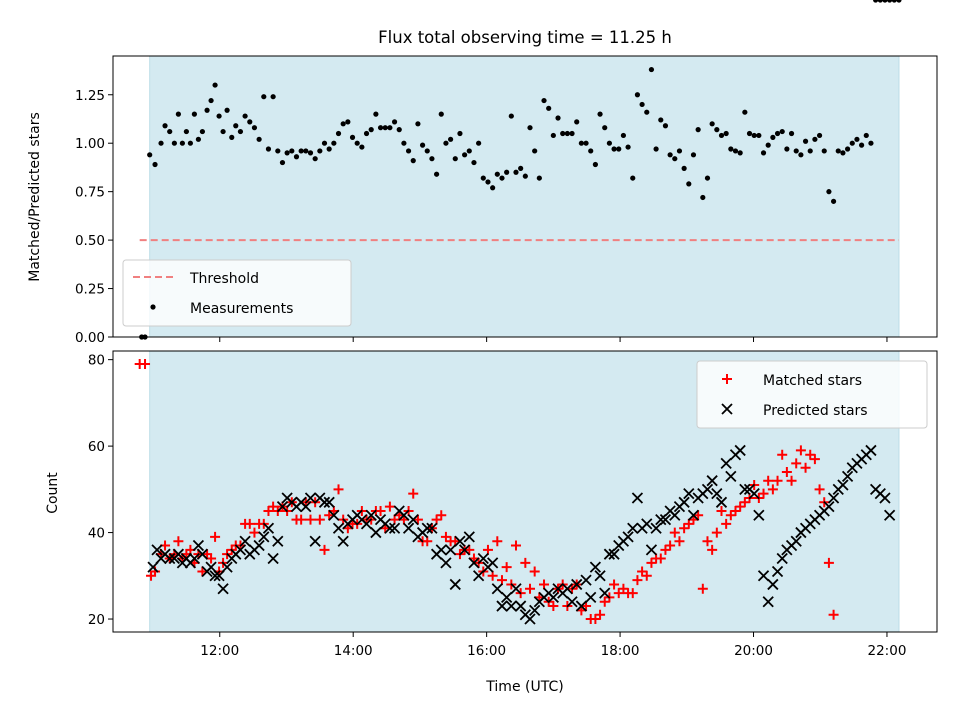 The height and width of the screenshot is (724, 960). What do you see at coordinates (96, 361) in the screenshot?
I see `bottom-y-tick-label: 80` at bounding box center [96, 361].